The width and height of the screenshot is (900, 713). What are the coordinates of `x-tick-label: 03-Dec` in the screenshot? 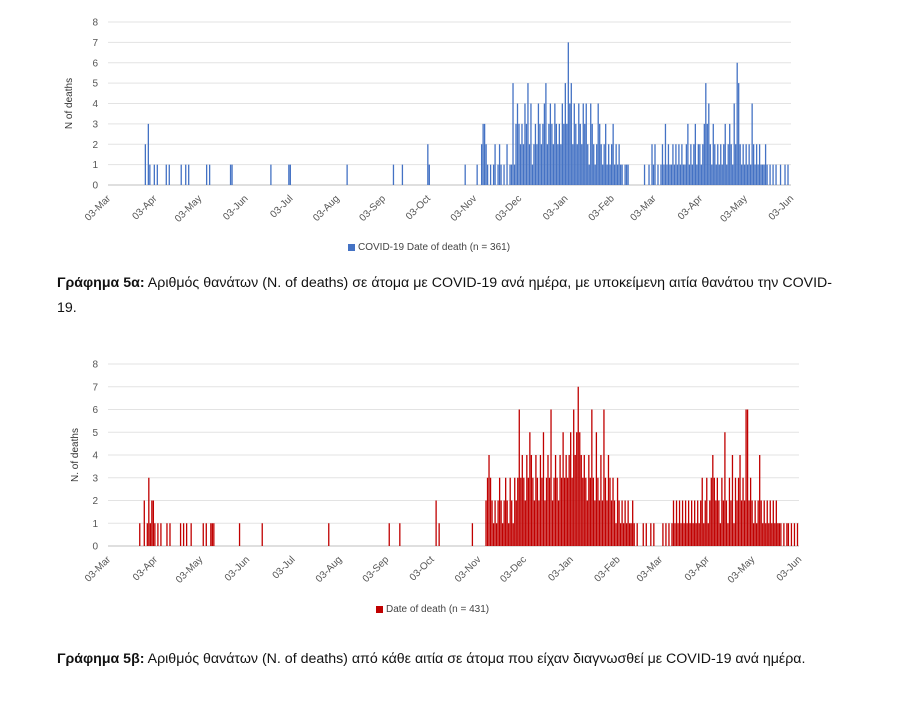 It's located at (509, 208).